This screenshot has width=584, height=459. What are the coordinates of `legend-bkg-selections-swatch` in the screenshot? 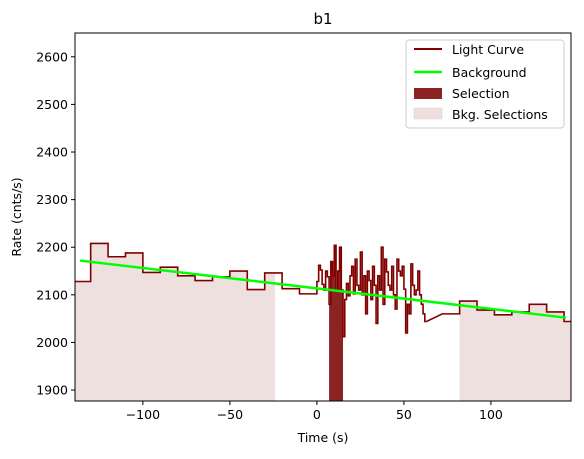 It's located at (428, 113).